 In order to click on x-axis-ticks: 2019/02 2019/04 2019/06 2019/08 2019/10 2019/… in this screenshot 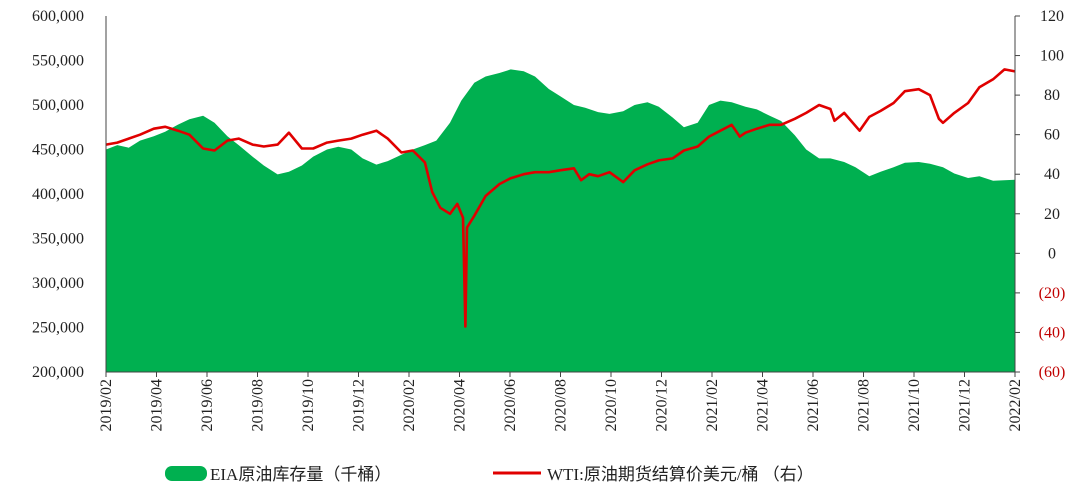, I will do `click(561, 401)`.